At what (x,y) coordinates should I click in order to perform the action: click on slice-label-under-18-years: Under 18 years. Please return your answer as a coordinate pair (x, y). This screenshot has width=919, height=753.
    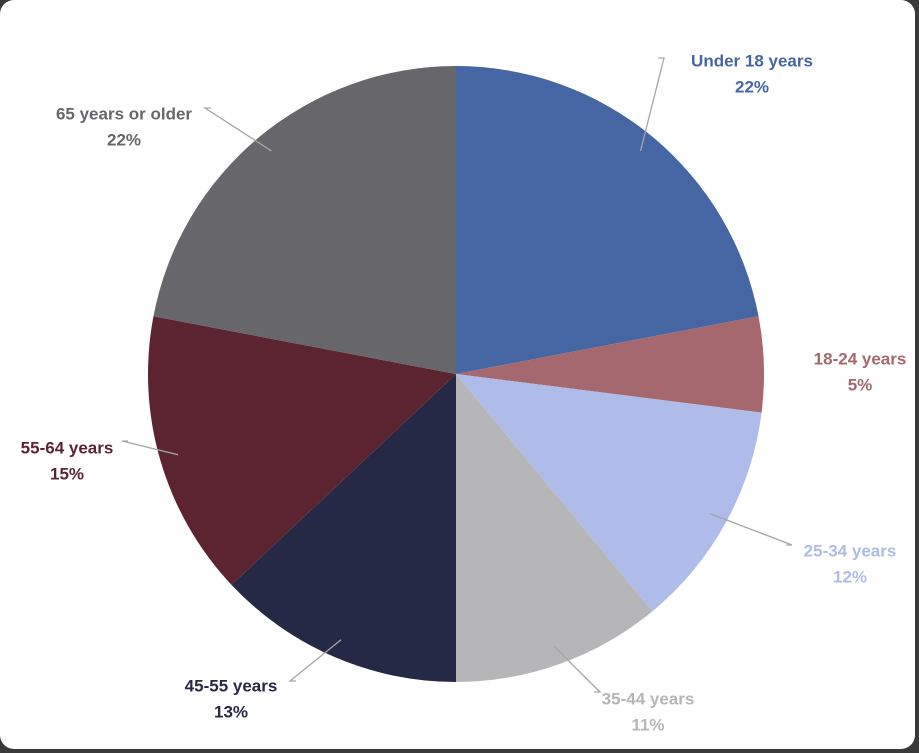
    Looking at the image, I should click on (752, 60).